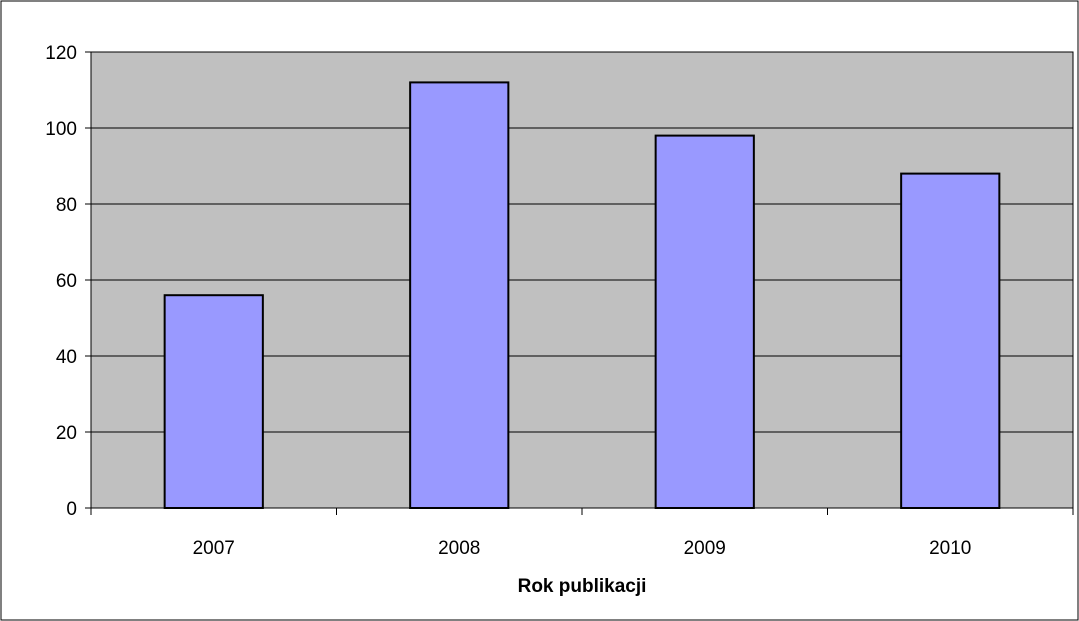  I want to click on x-axis-title: Rok publikacji, so click(582, 586).